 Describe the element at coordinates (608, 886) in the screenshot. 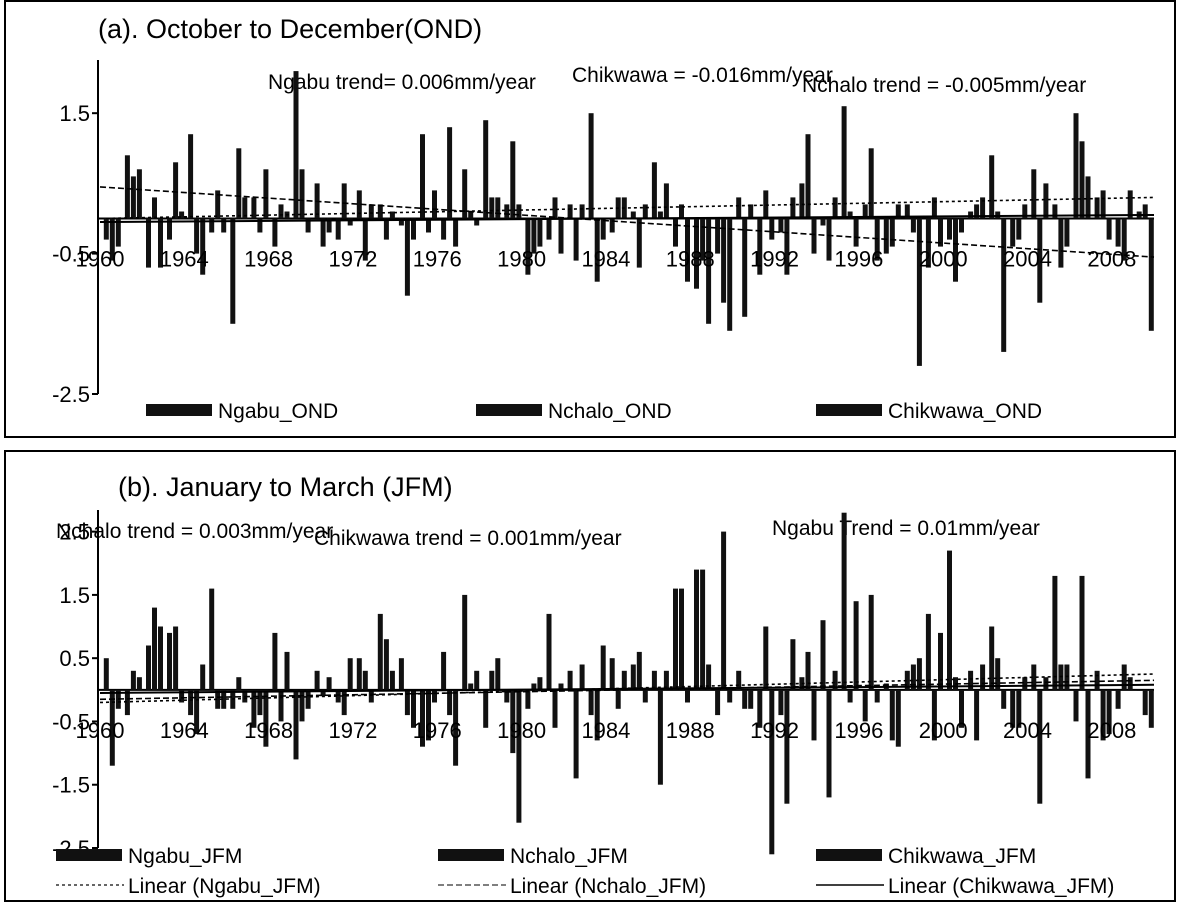

I see `legend-label: Linear (Nchalo_JFM)` at that location.